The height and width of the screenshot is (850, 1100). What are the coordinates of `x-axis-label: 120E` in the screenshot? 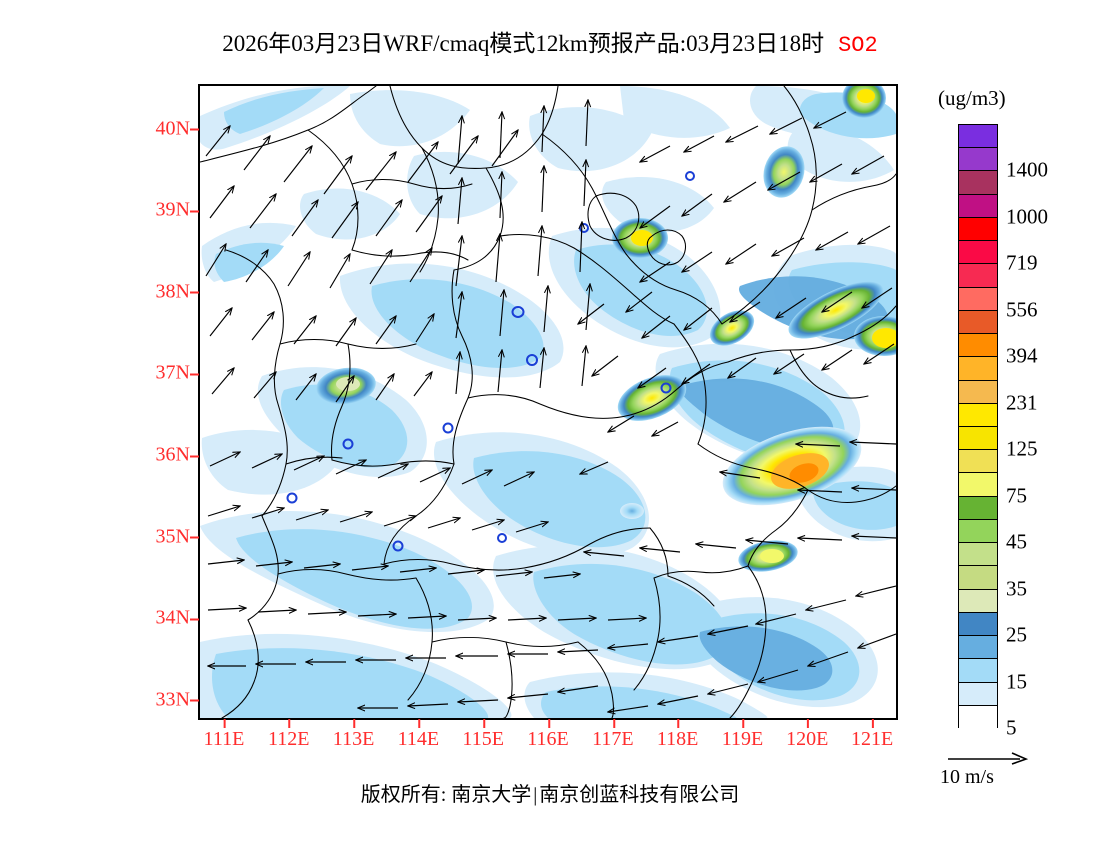 It's located at (807, 735).